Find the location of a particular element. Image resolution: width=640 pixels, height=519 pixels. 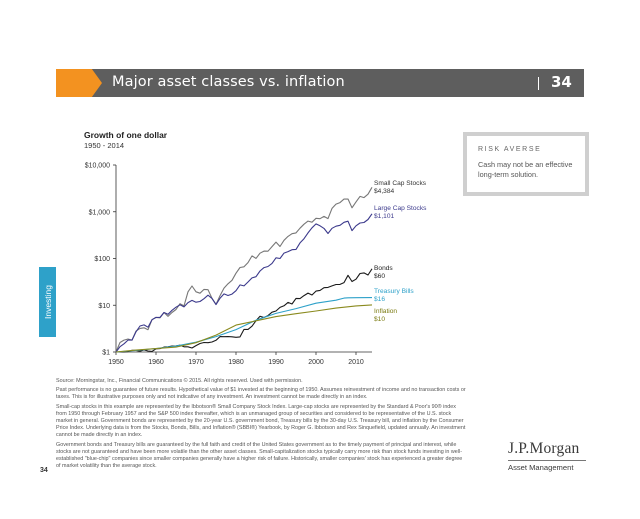

chart-title: Growth of one dollar is located at coordinates (126, 135).